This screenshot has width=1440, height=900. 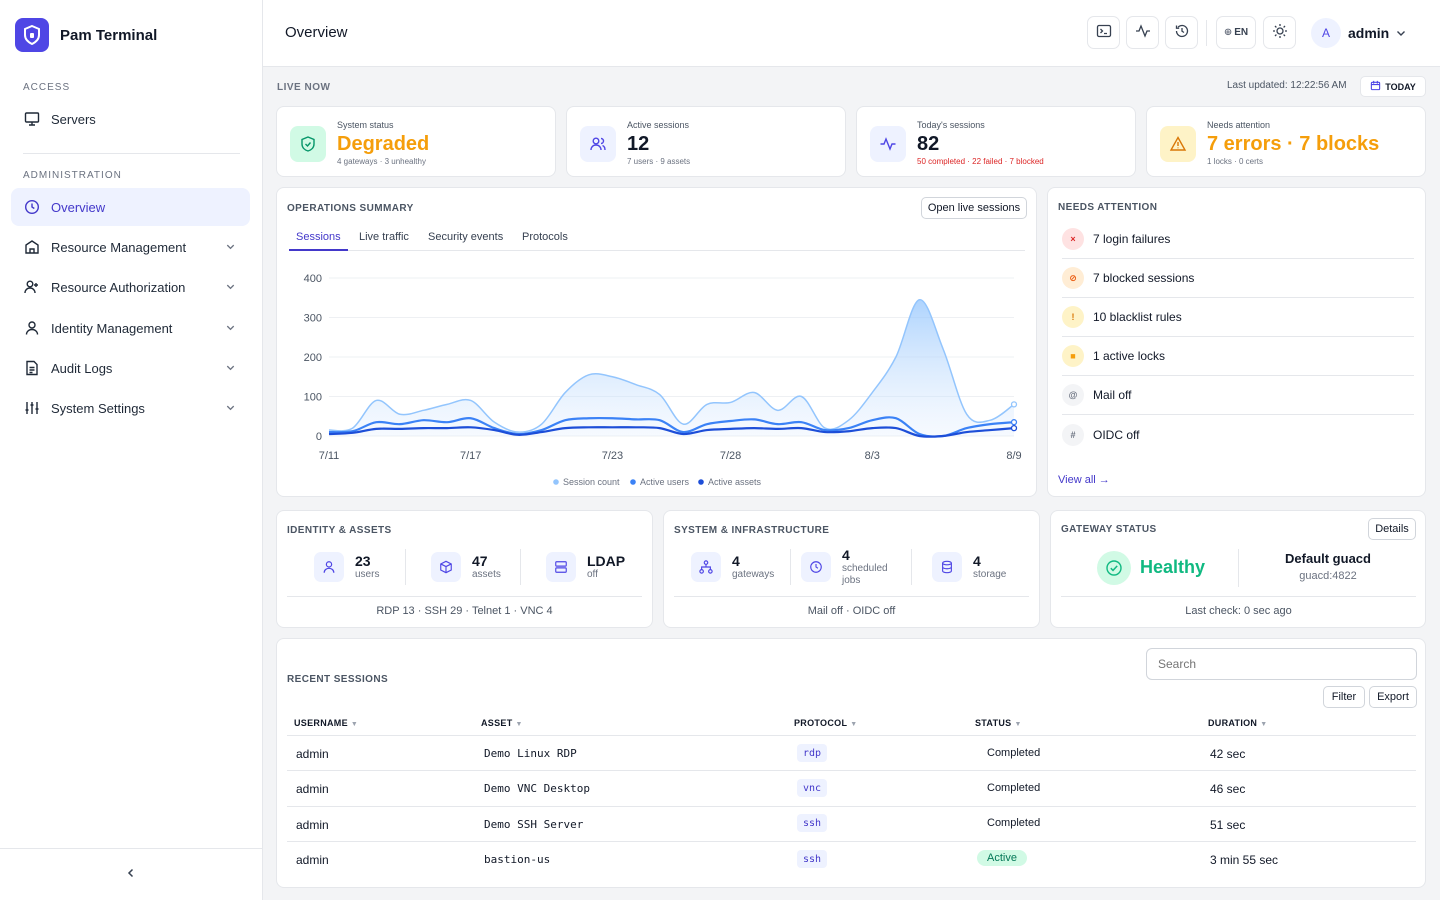 I want to click on stat-card-active-sessions: Active sessions 12 7 users · 9 assets, so click(x=706, y=141).